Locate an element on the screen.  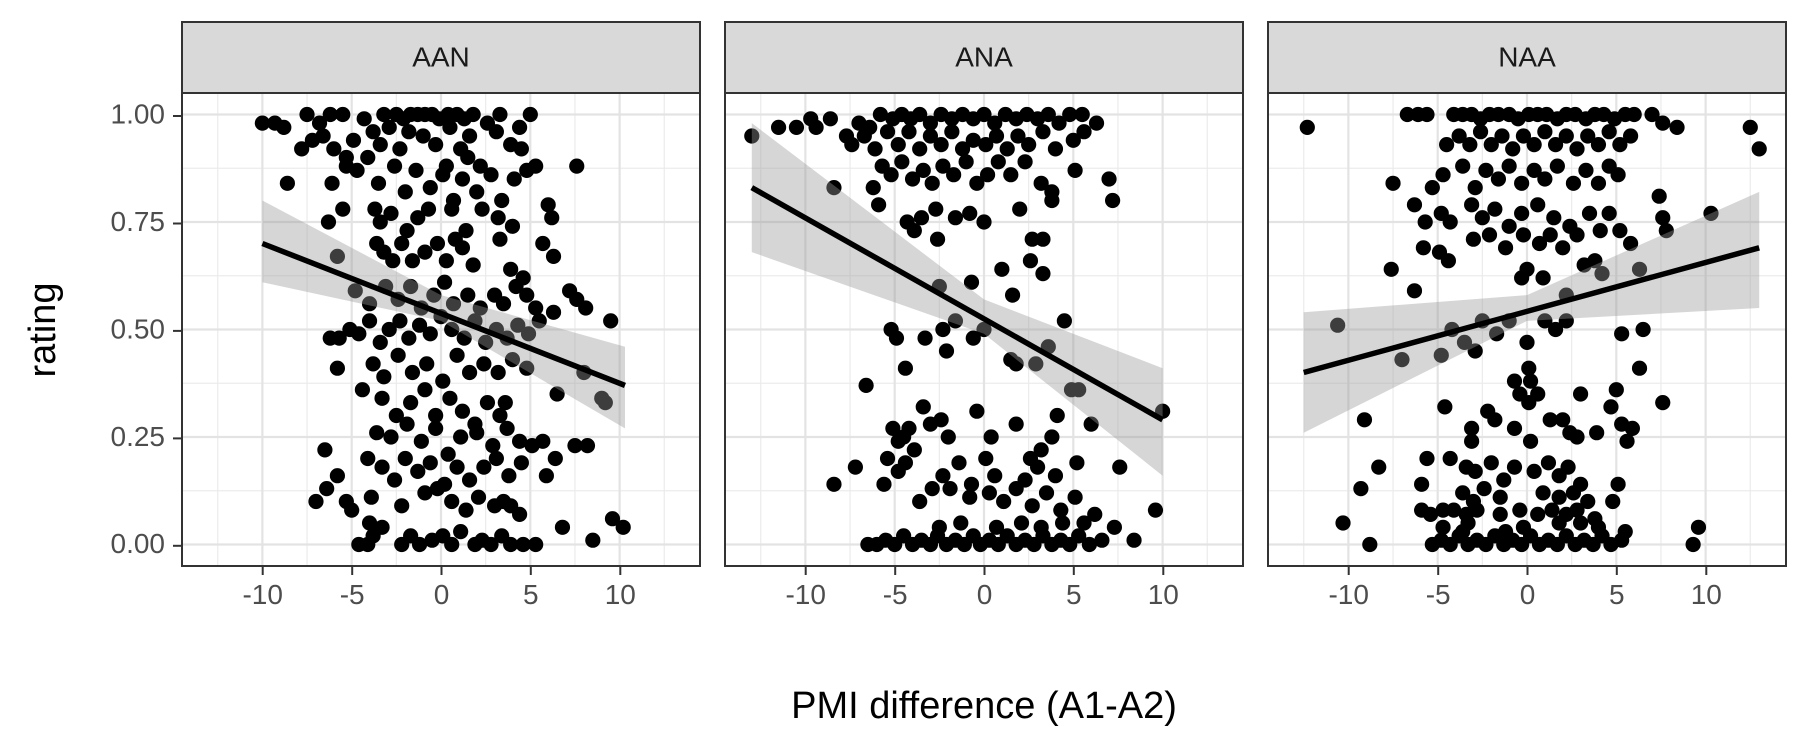
x-tick-label: -10 is located at coordinates (1348, 594).